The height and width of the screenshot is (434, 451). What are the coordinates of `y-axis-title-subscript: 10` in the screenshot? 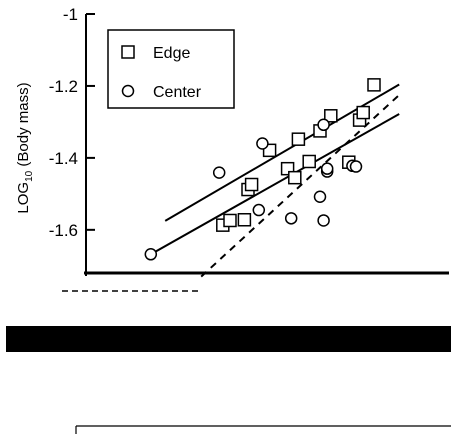 It's located at (29, 176).